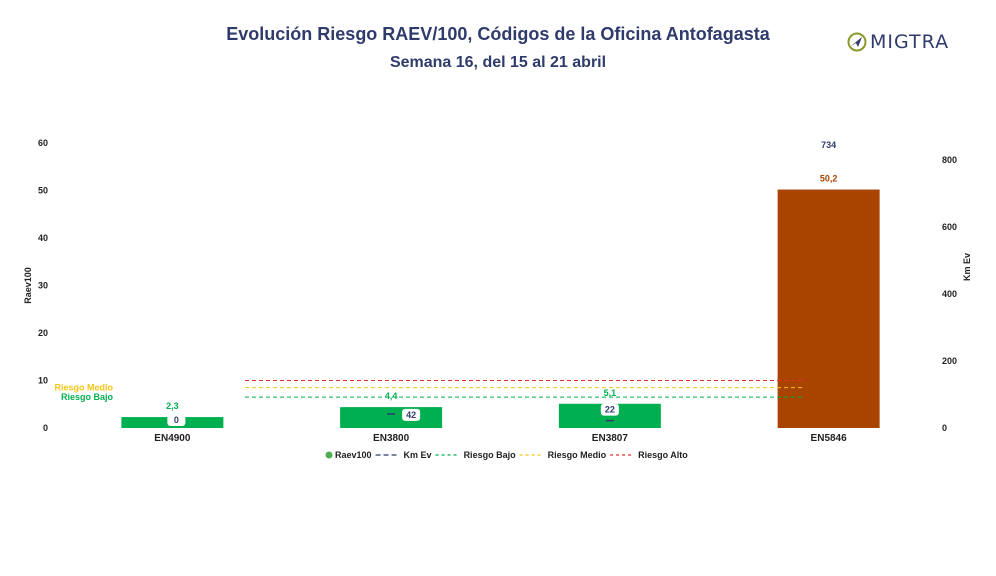 The height and width of the screenshot is (576, 996). What do you see at coordinates (944, 428) in the screenshot?
I see `y2-tick-label: 0` at bounding box center [944, 428].